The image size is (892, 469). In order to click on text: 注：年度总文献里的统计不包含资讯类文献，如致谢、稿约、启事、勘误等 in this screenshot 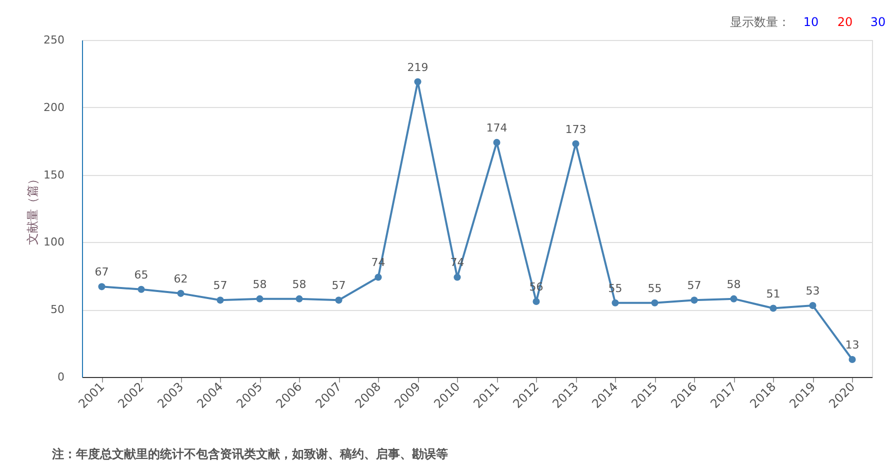, I will do `click(249, 454)`.